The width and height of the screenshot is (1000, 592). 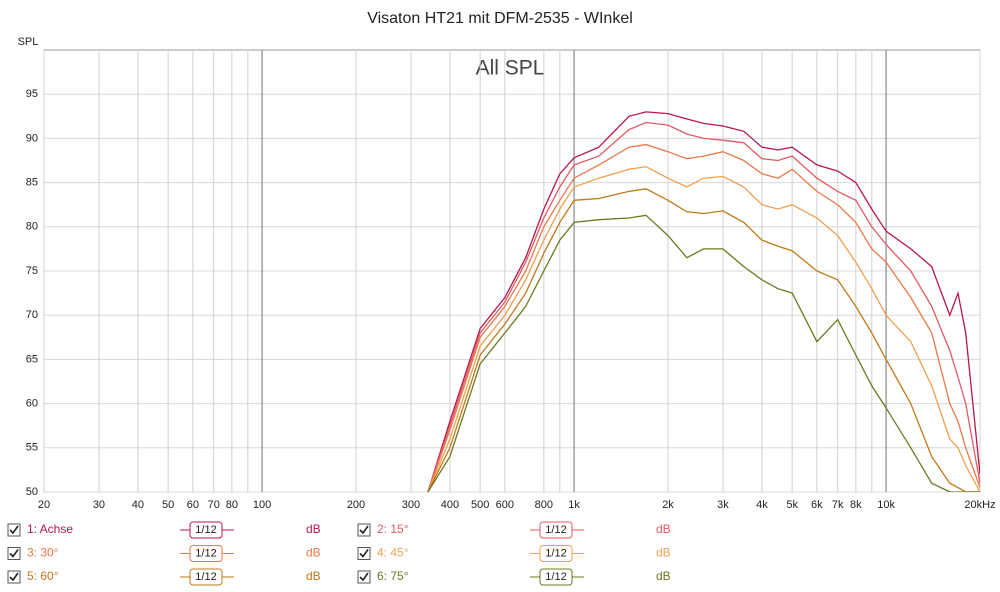 I want to click on x-tick-label: 800, so click(x=544, y=505).